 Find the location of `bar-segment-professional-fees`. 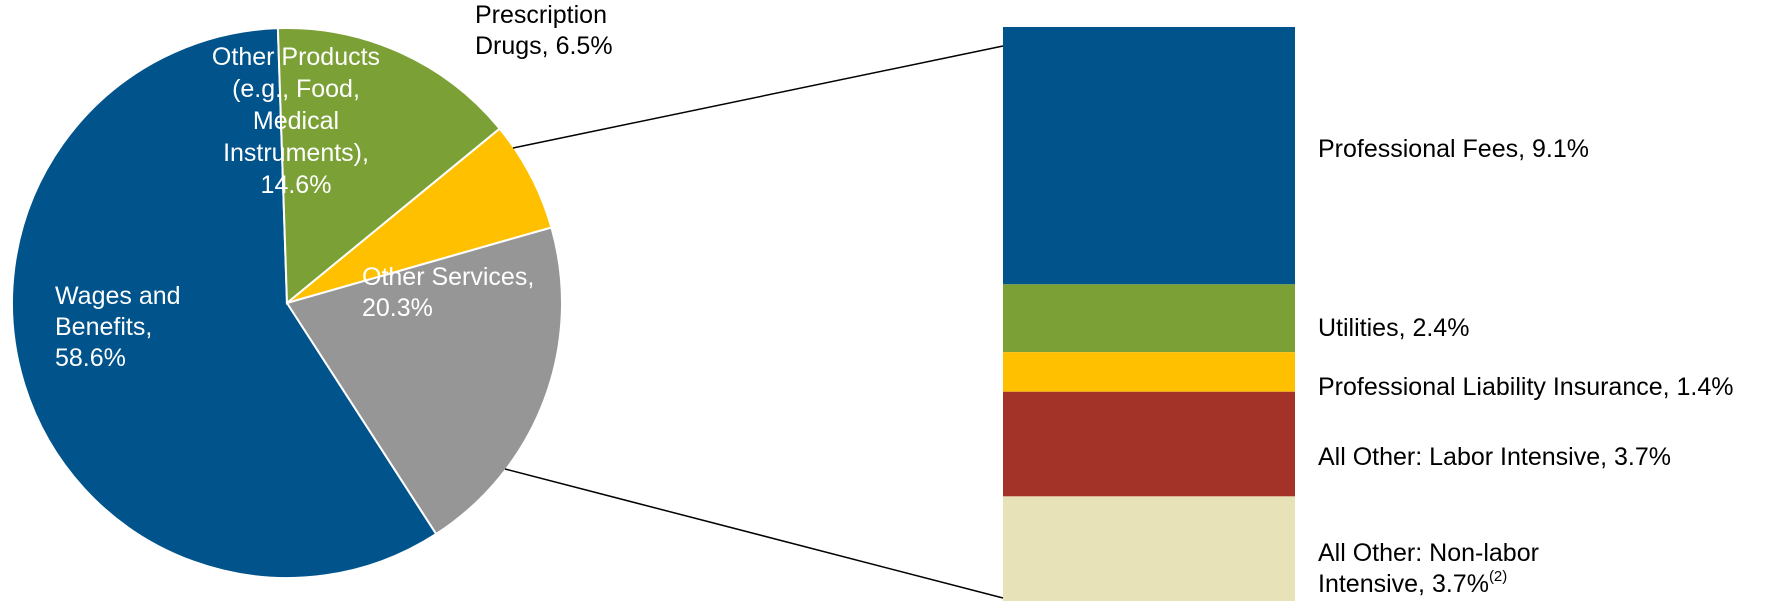

bar-segment-professional-fees is located at coordinates (1149, 156).